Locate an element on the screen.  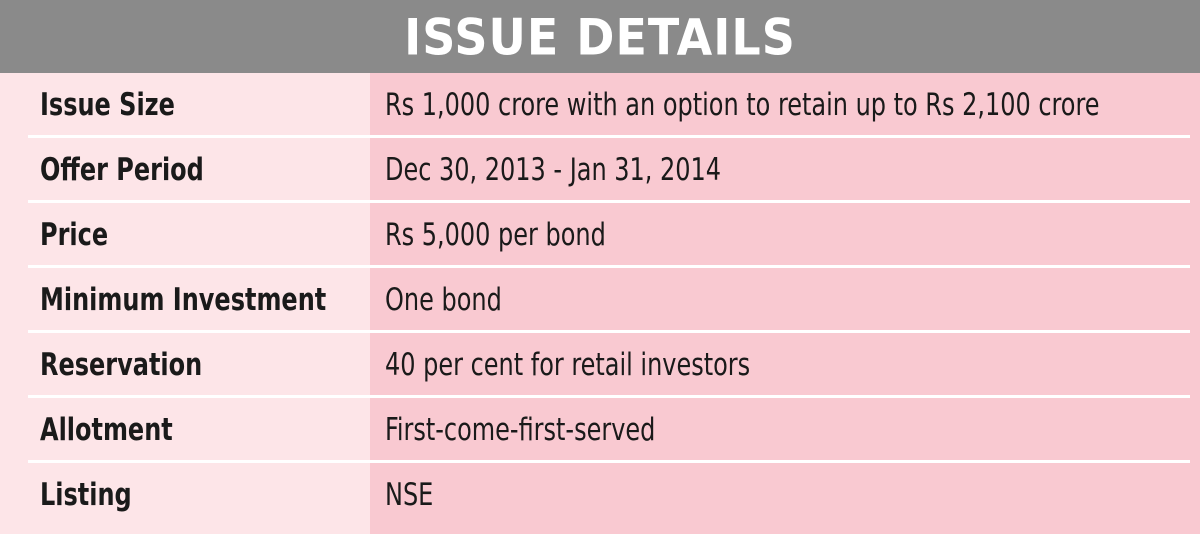
table-row-price: Price Rs 5,000 per bond is located at coordinates (600, 235).